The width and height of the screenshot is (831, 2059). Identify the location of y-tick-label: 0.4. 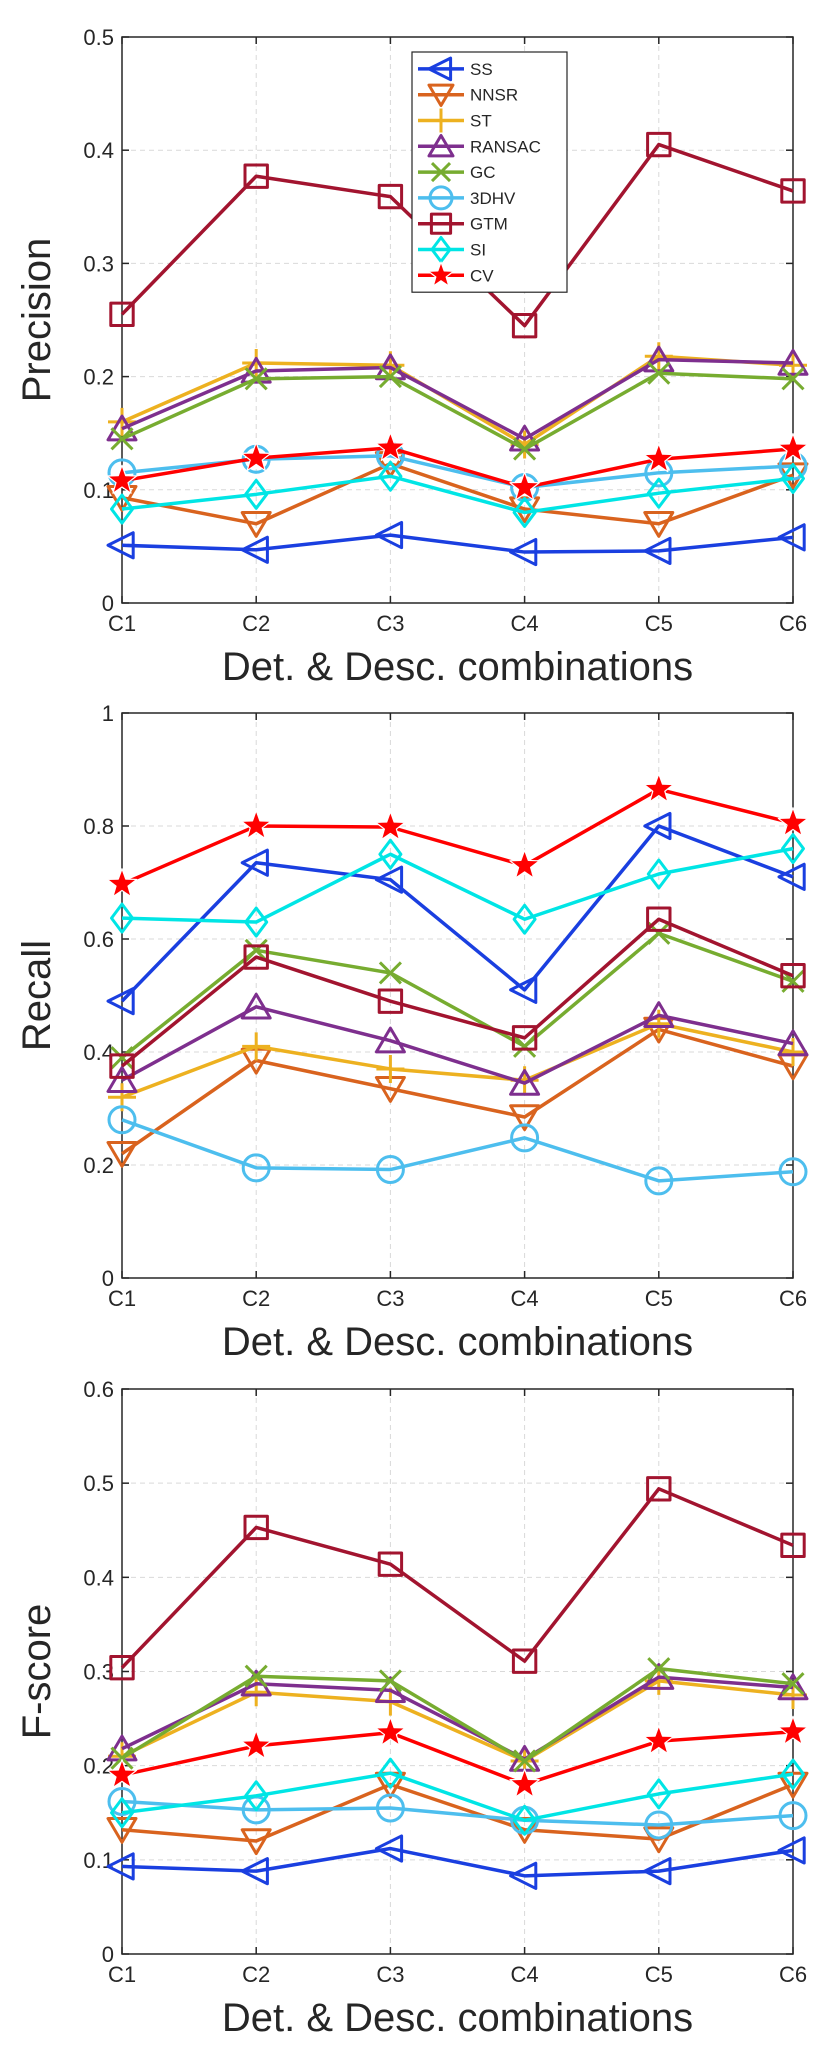
(98, 1577).